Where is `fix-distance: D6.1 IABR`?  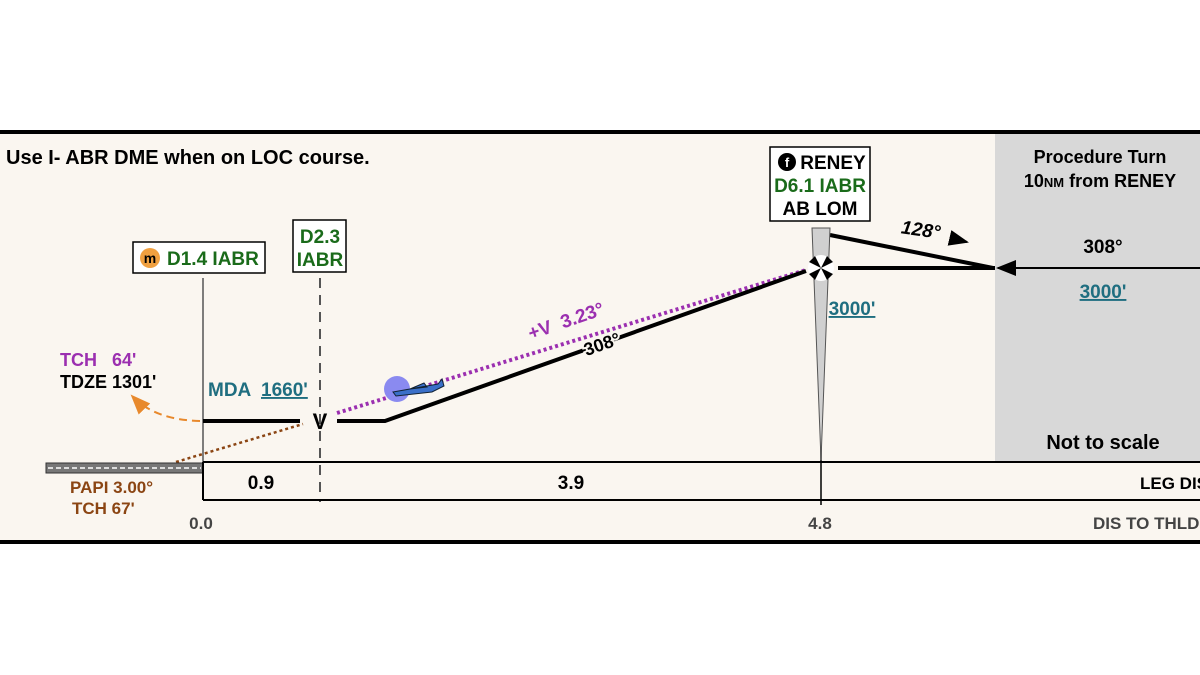
fix-distance: D6.1 IABR is located at coordinates (820, 186).